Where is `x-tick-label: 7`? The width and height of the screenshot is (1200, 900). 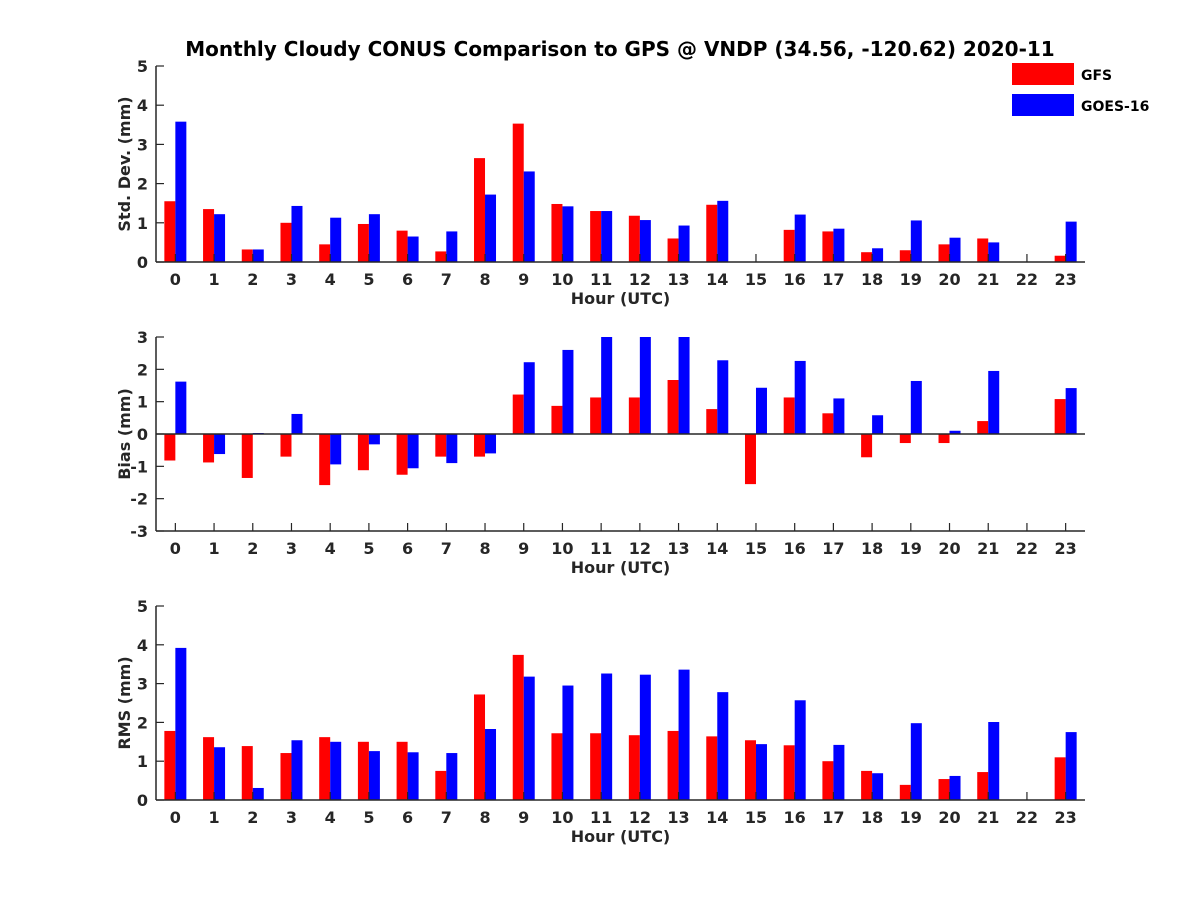
x-tick-label: 7 is located at coordinates (446, 817).